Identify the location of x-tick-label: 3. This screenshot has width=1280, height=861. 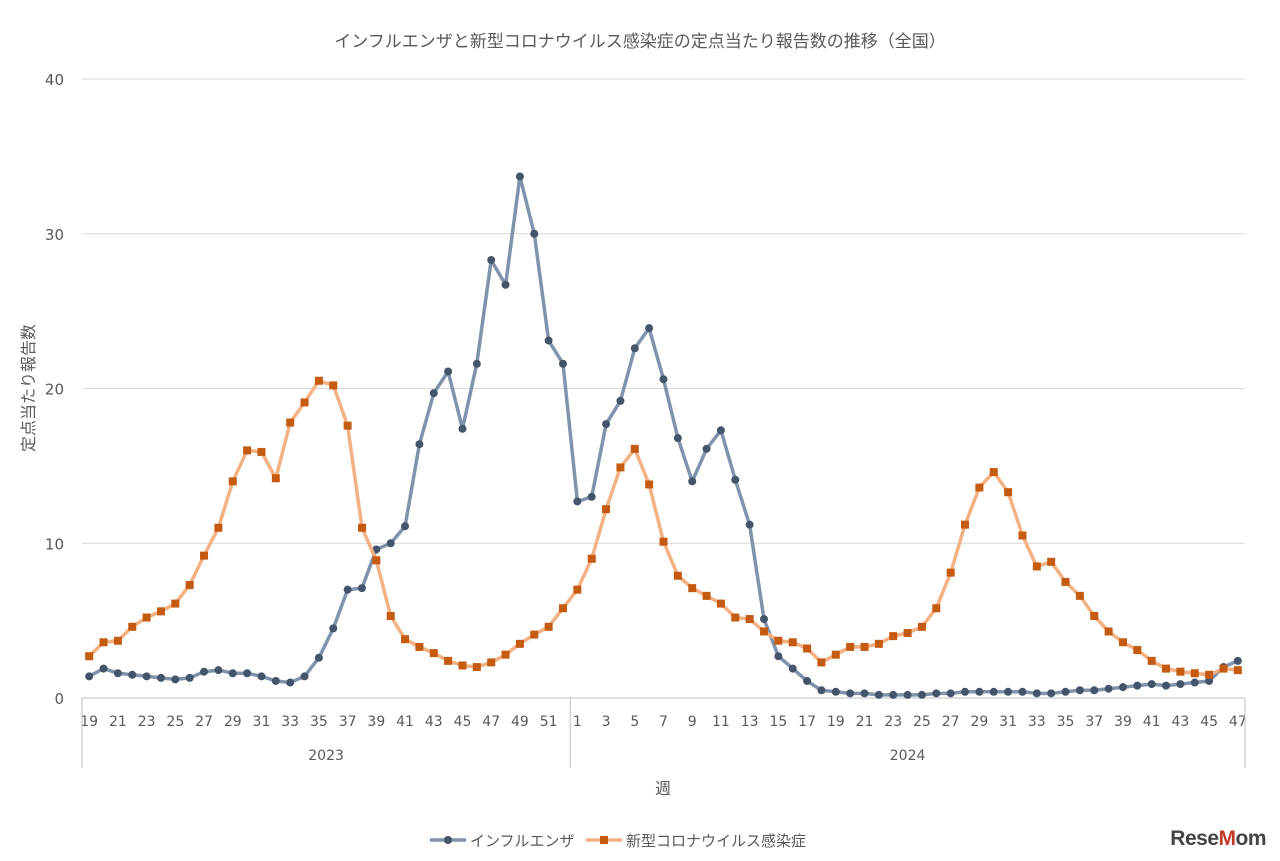
(606, 722).